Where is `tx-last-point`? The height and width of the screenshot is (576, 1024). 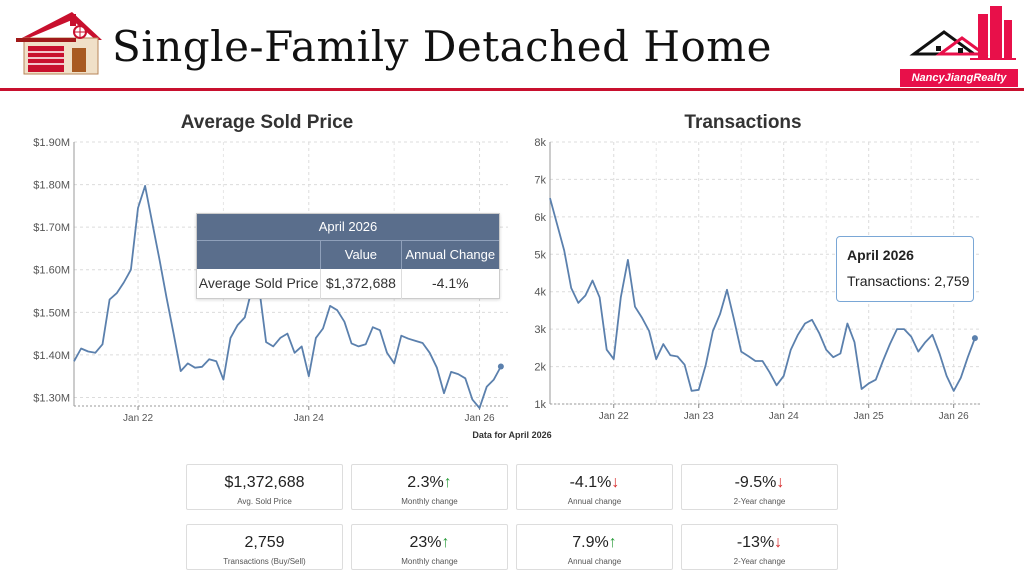 tx-last-point is located at coordinates (974, 338).